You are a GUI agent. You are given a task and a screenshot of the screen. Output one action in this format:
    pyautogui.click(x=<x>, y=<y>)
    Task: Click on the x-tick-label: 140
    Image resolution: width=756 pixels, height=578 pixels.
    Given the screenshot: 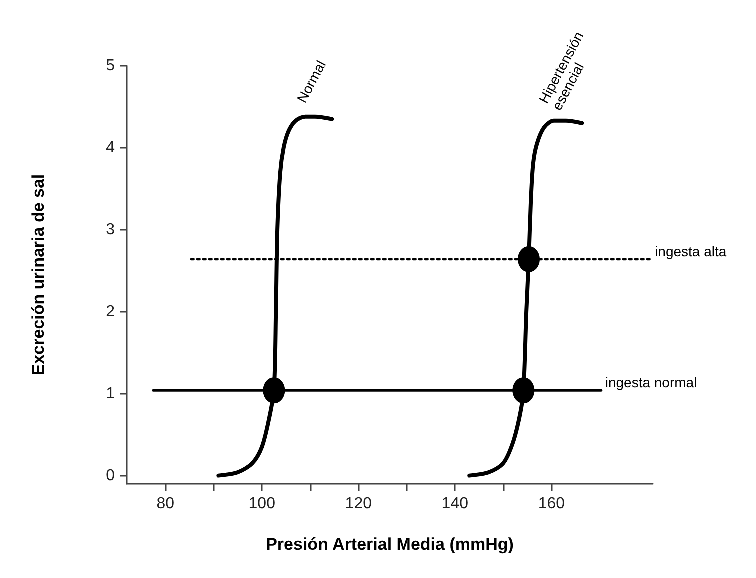 What is the action you would take?
    pyautogui.click(x=455, y=504)
    